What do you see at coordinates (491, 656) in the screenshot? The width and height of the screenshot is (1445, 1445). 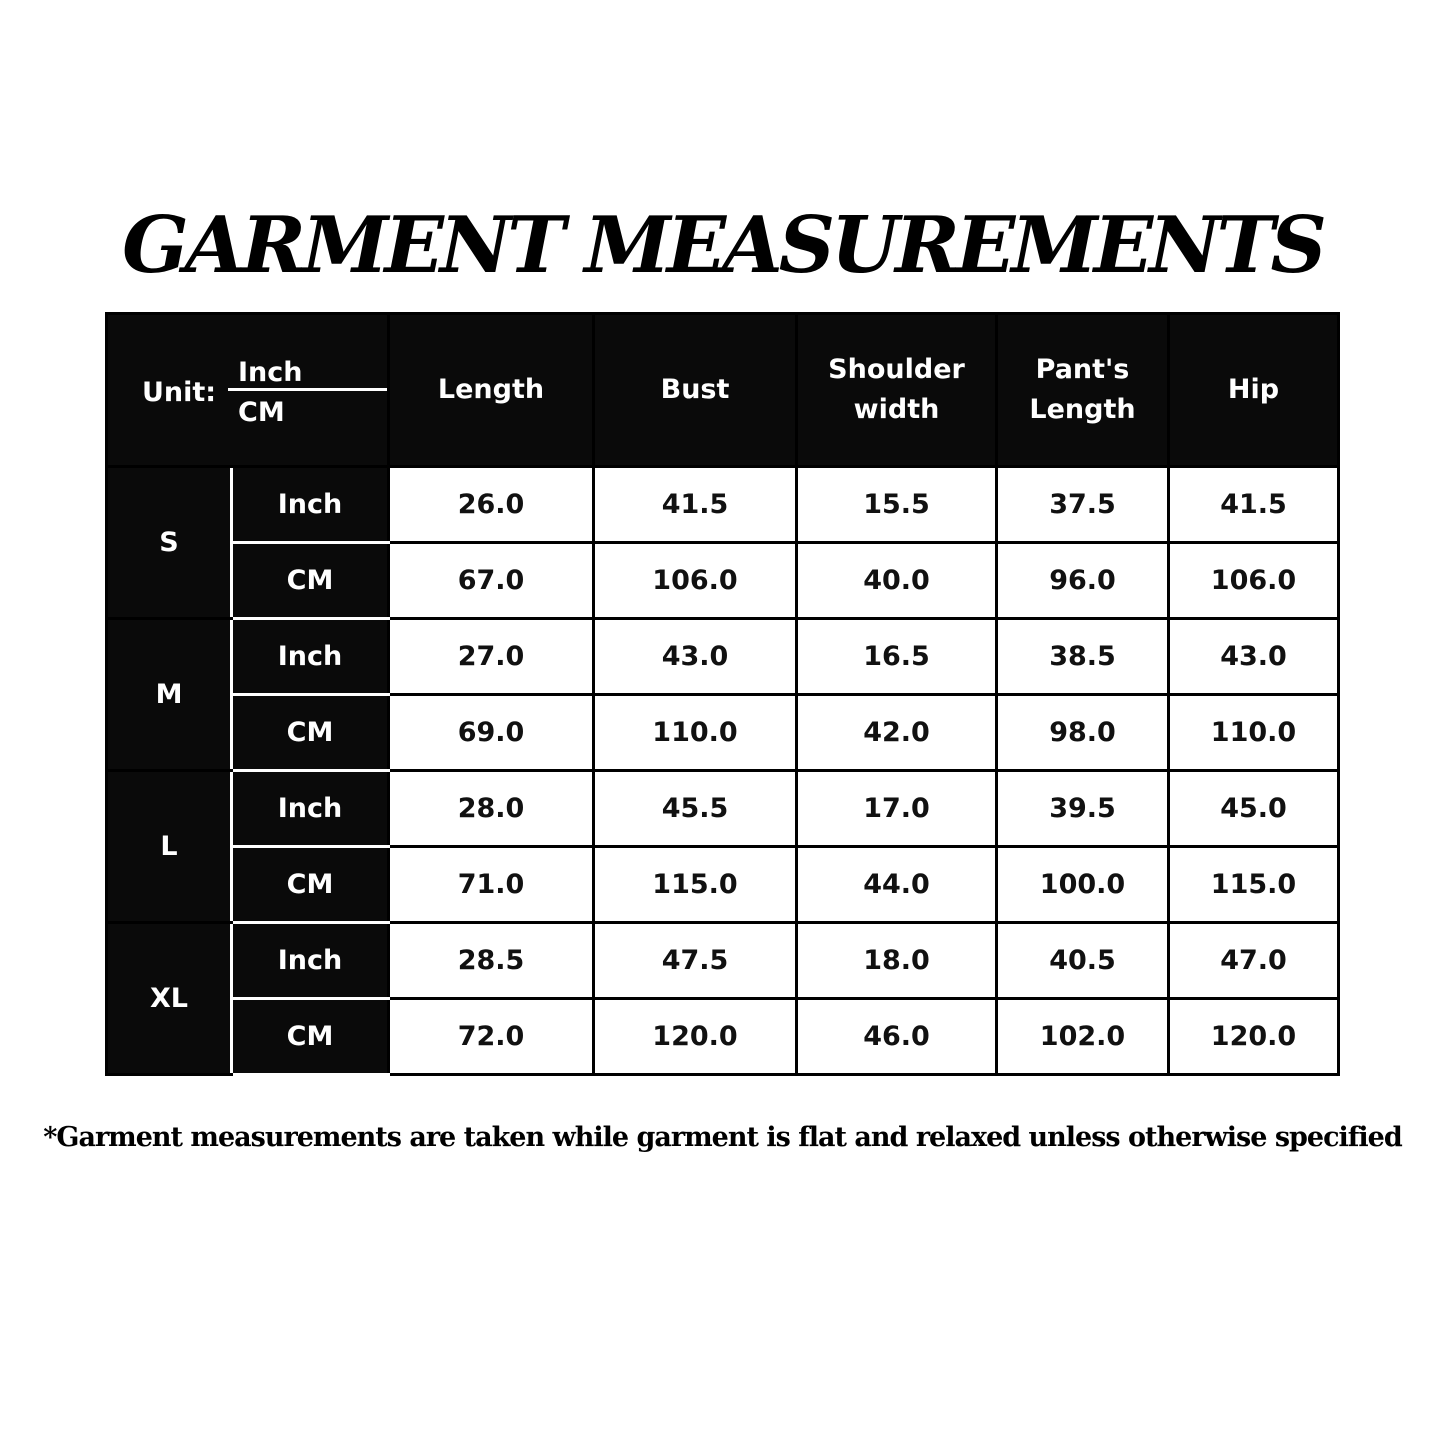 I see `measurement-cell: 27.0` at bounding box center [491, 656].